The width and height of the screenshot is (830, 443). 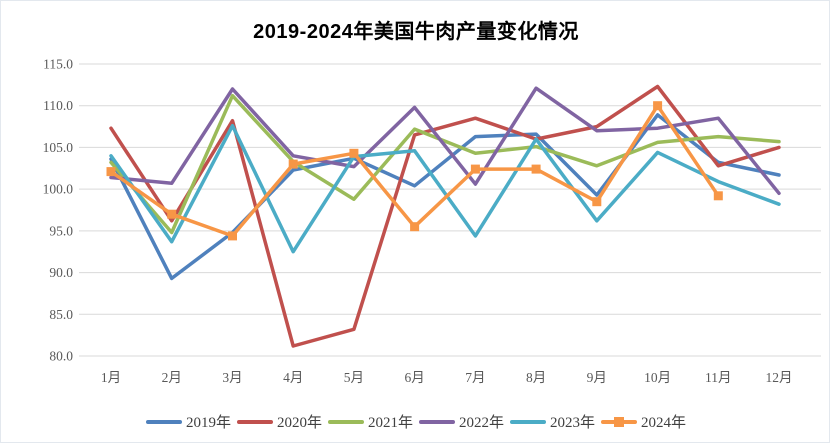 I want to click on chart-legend: 2019年 2020年 2021年 2022年 2023年 2024年, so click(x=415, y=421).